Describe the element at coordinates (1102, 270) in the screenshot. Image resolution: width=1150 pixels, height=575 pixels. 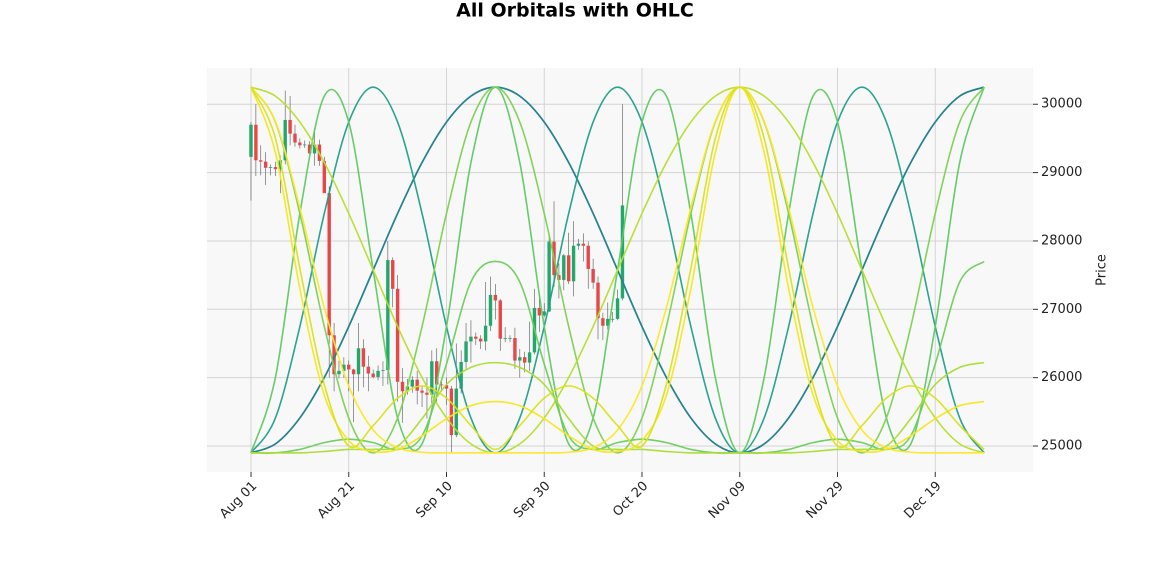
I see `y-axis-label: Price` at that location.